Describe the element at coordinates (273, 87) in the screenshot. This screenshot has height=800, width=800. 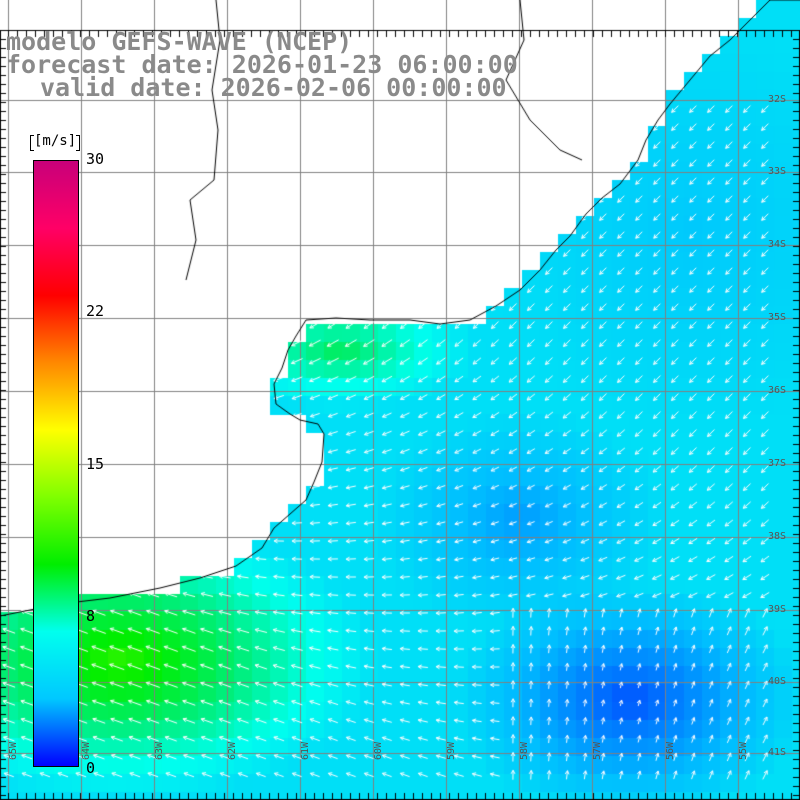
I see `map-title-valid-date: valid date: 2026-02-06 00:00:00` at that location.